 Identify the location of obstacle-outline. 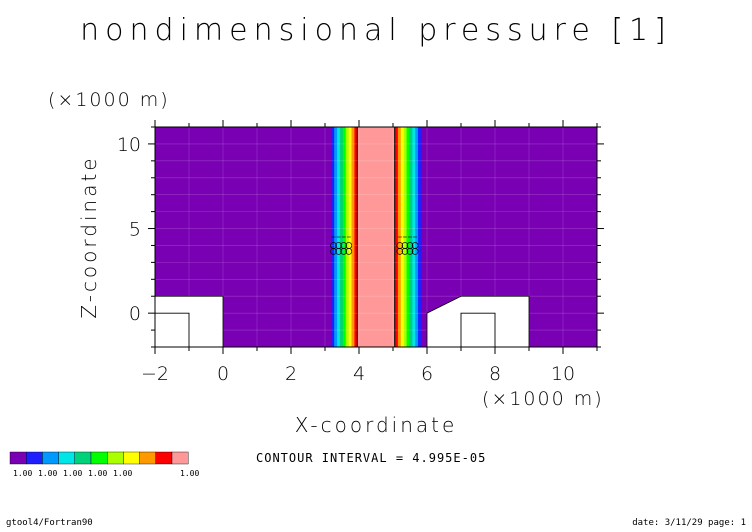
(478, 329).